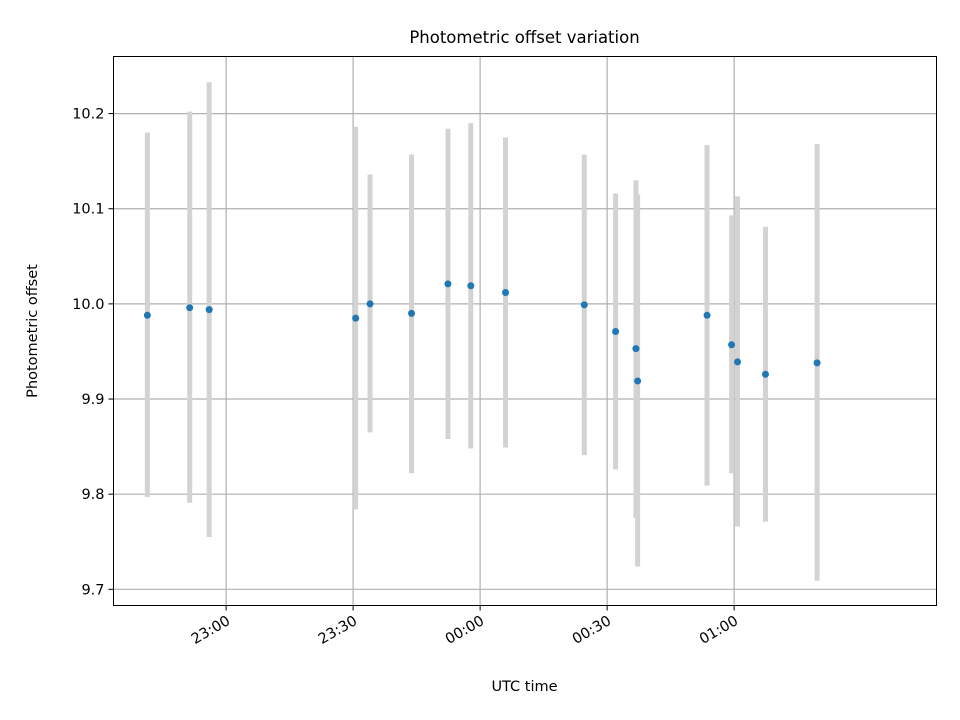 The width and height of the screenshot is (960, 720). I want to click on y-tick-label: 10.1, so click(88, 210).